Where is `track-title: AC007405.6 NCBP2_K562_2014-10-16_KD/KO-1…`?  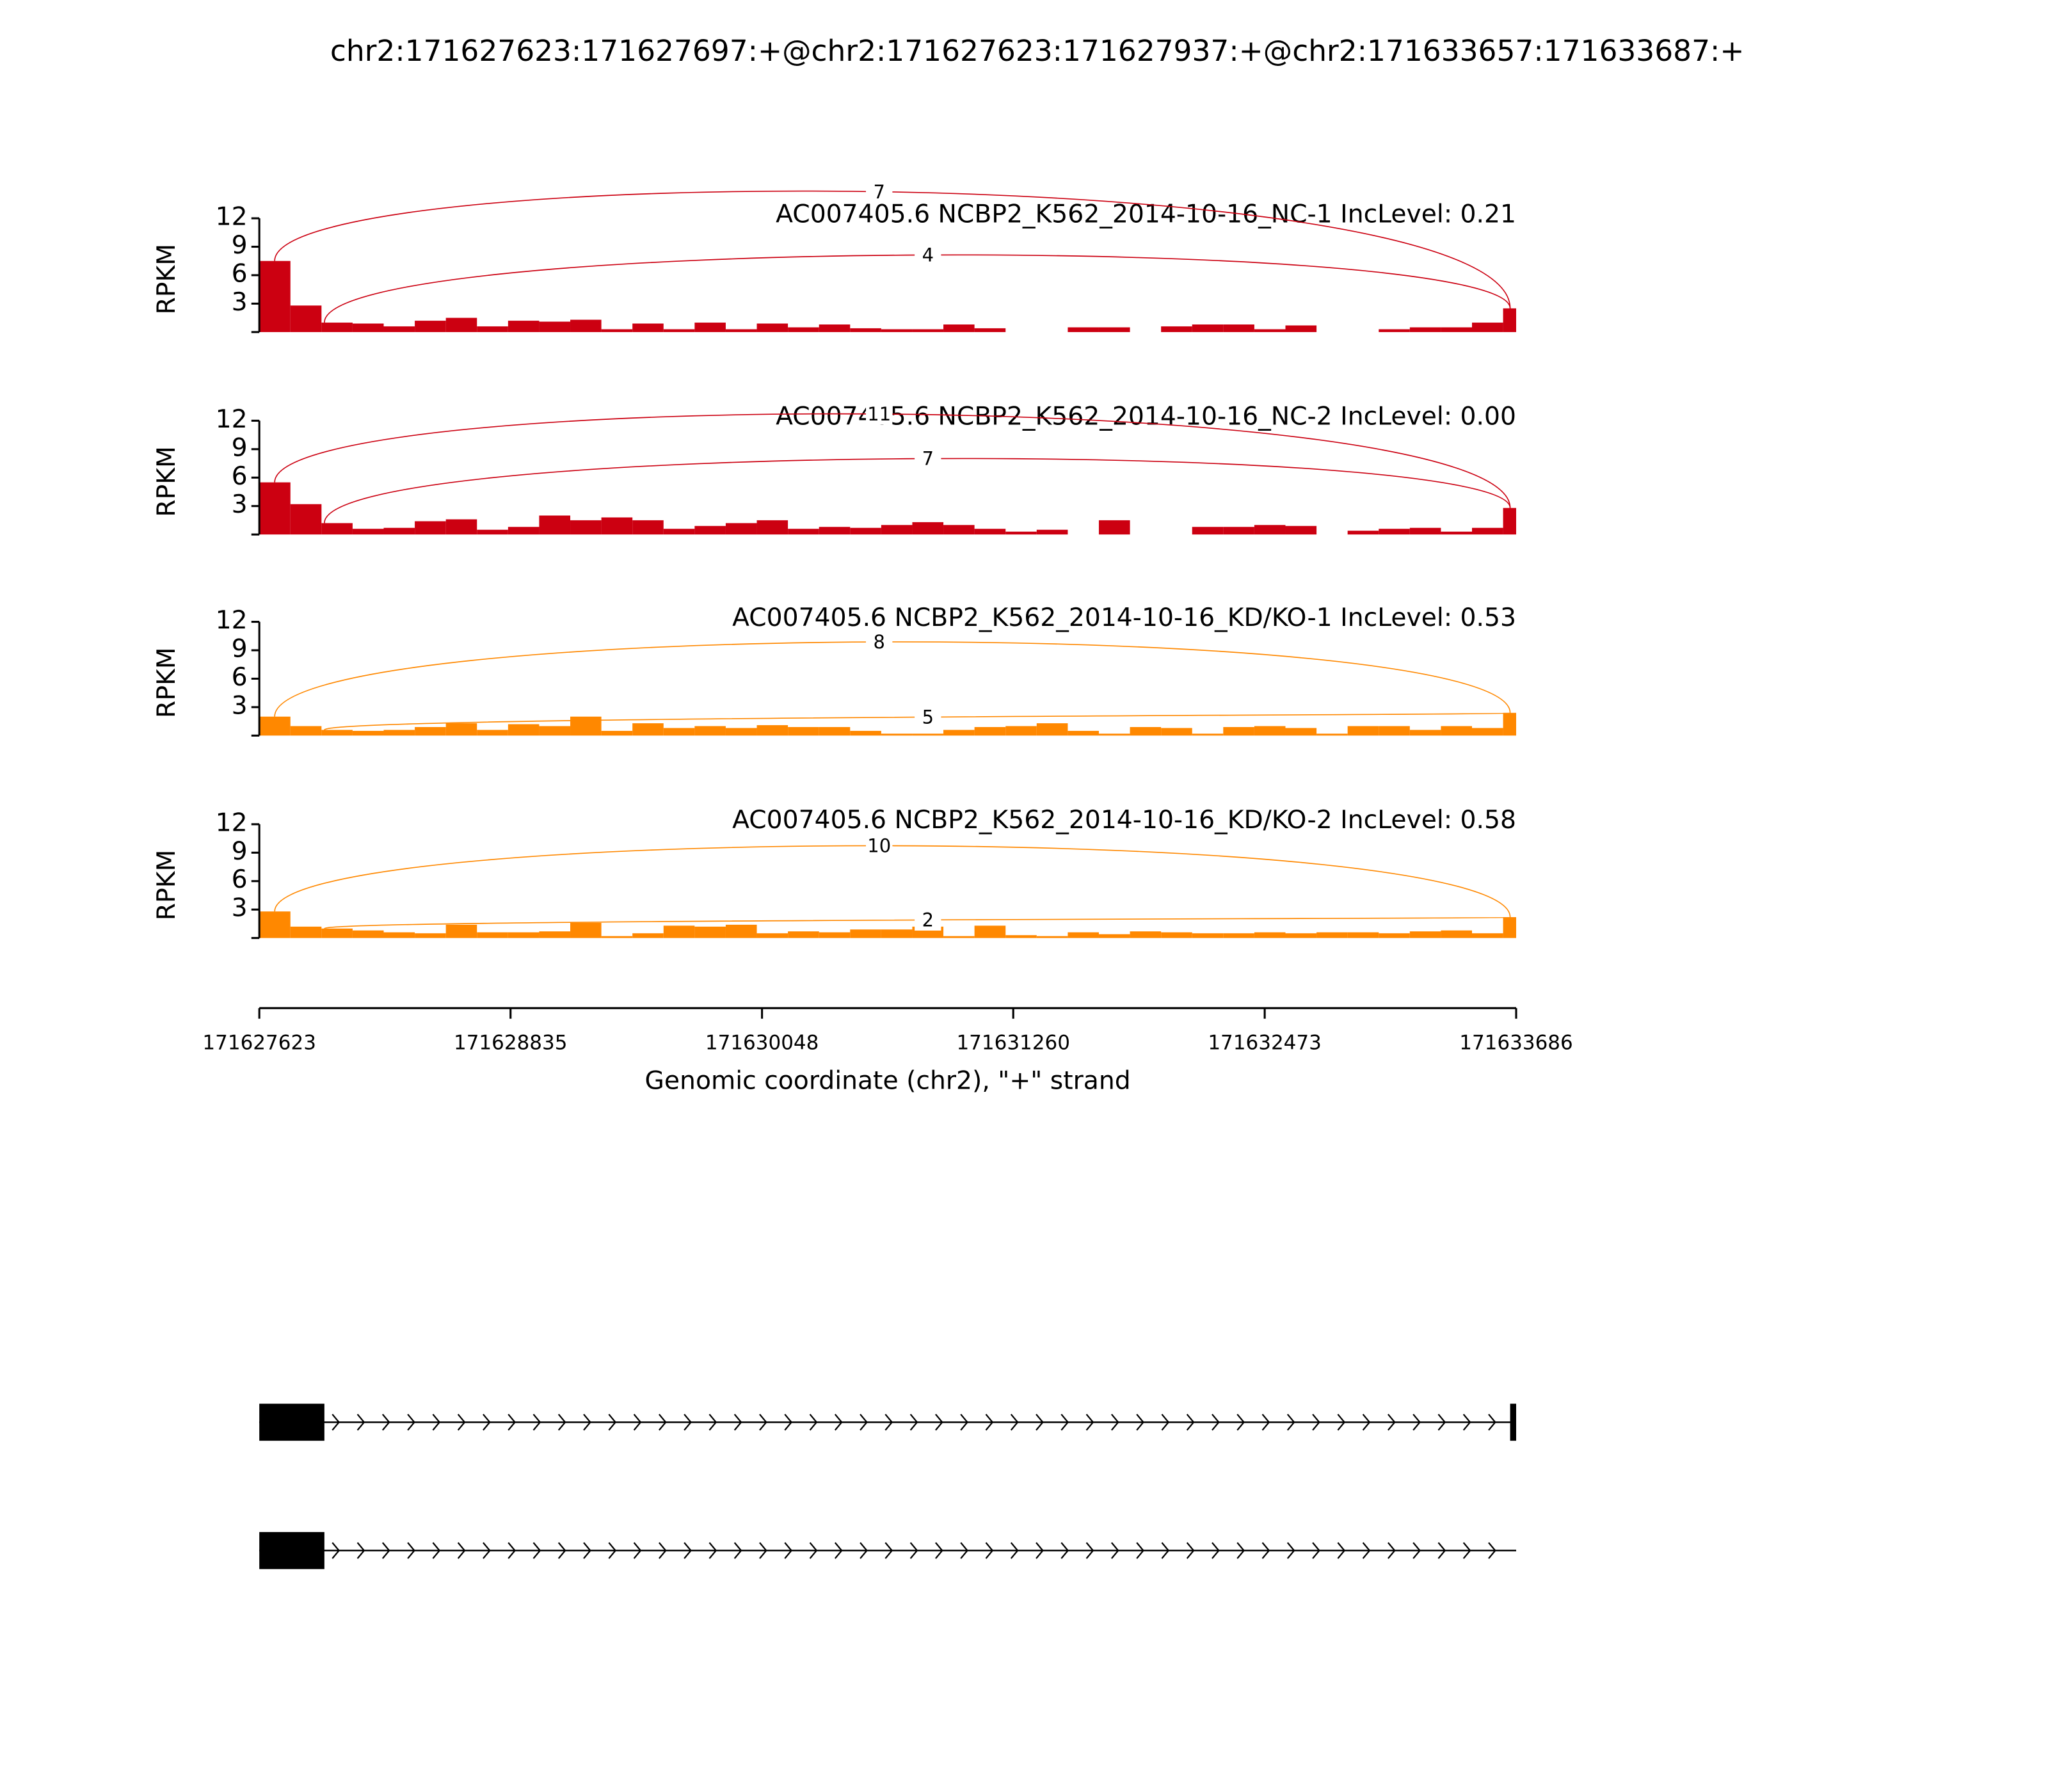 track-title: AC007405.6 NCBP2_K562_2014-10-16_KD/KO-1… is located at coordinates (1124, 618).